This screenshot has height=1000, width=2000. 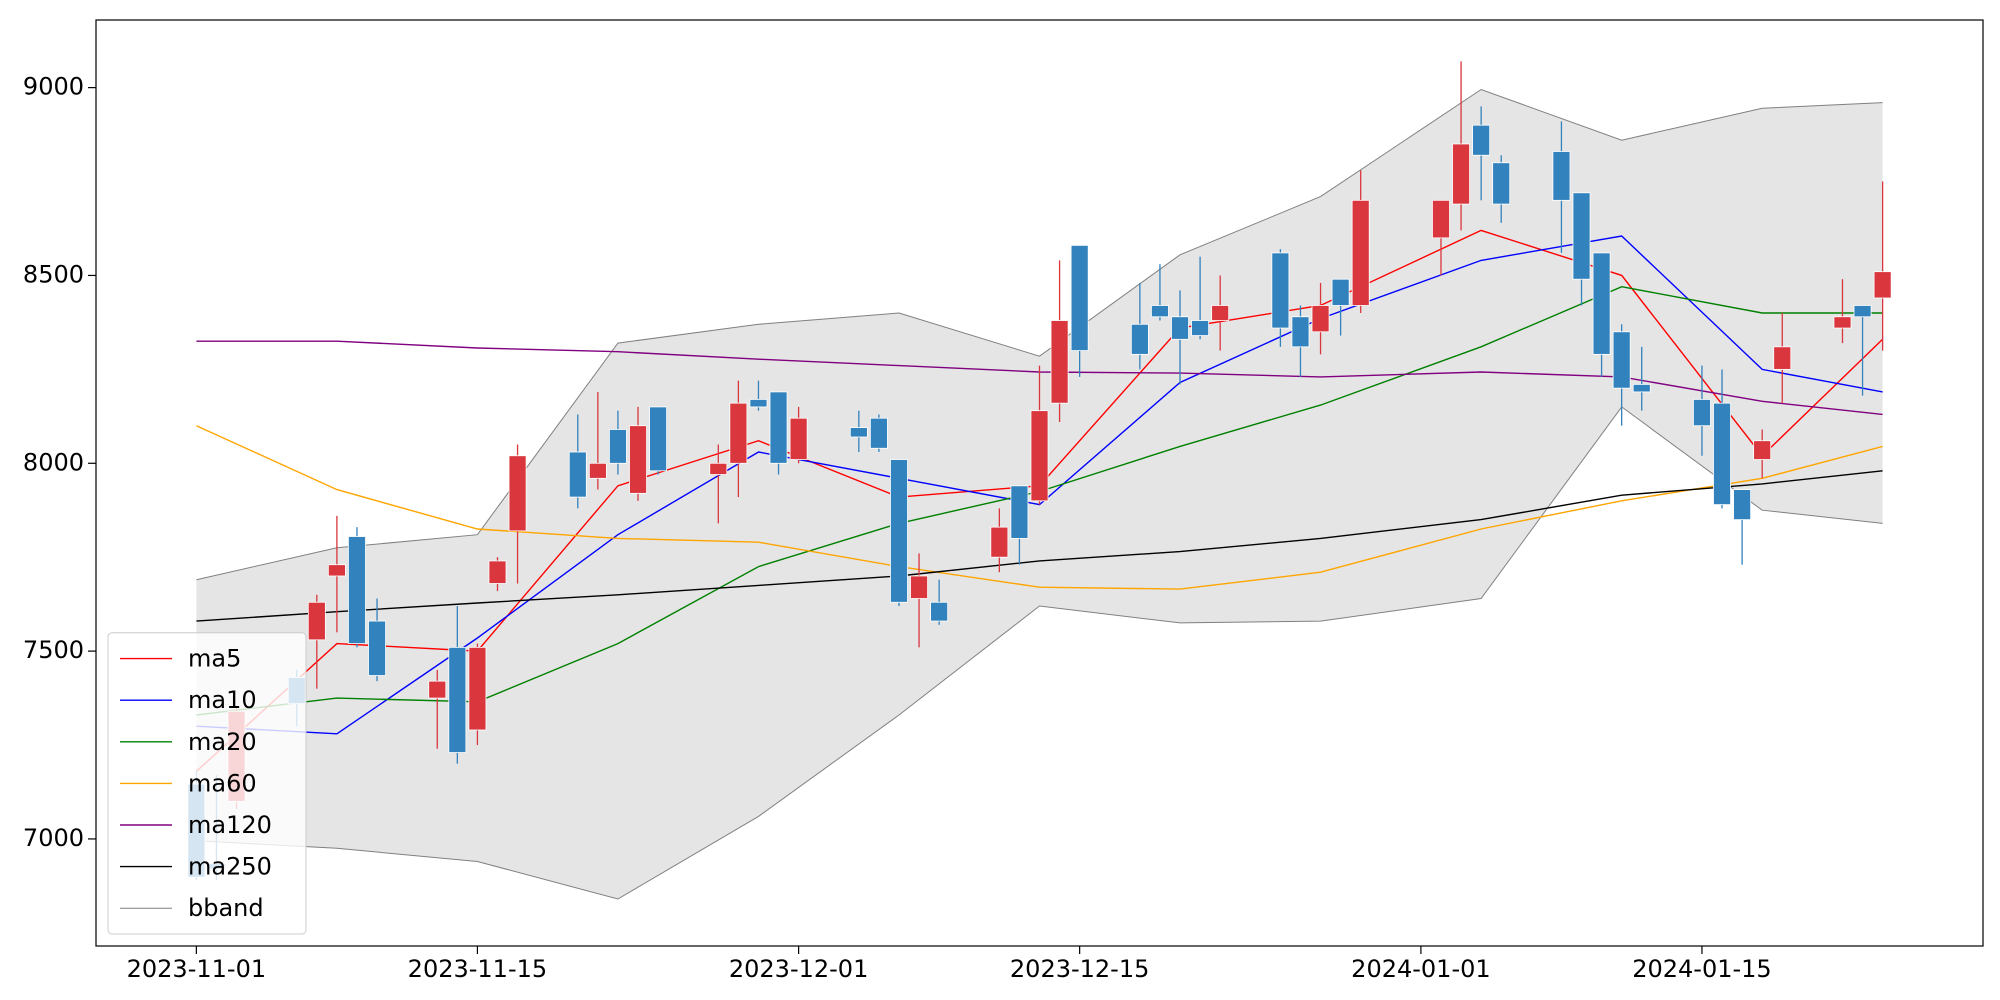 I want to click on legend-label: ma250, so click(x=230, y=867).